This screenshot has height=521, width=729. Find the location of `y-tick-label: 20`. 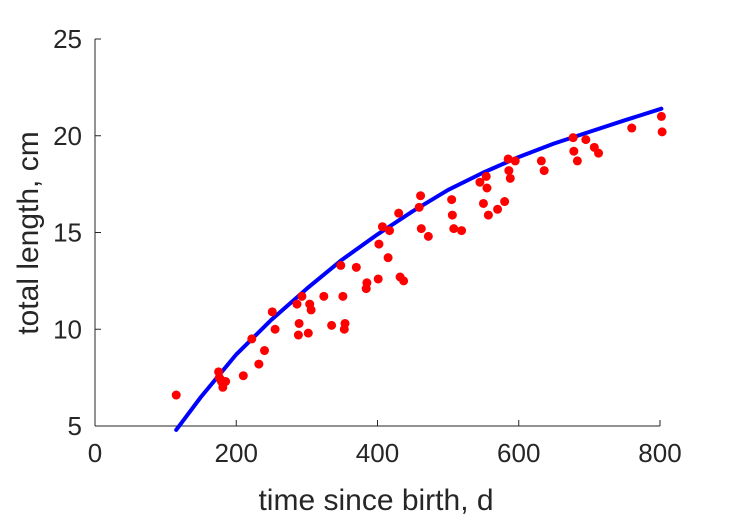

y-tick-label: 20 is located at coordinates (67, 136).